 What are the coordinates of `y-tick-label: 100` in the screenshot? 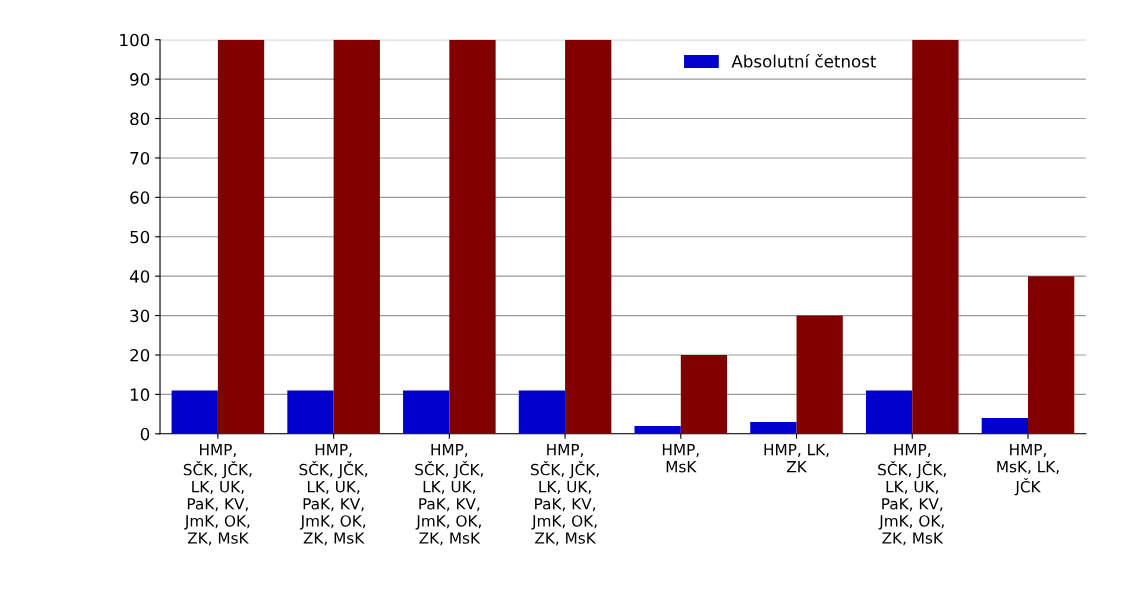 It's located at (135, 40).